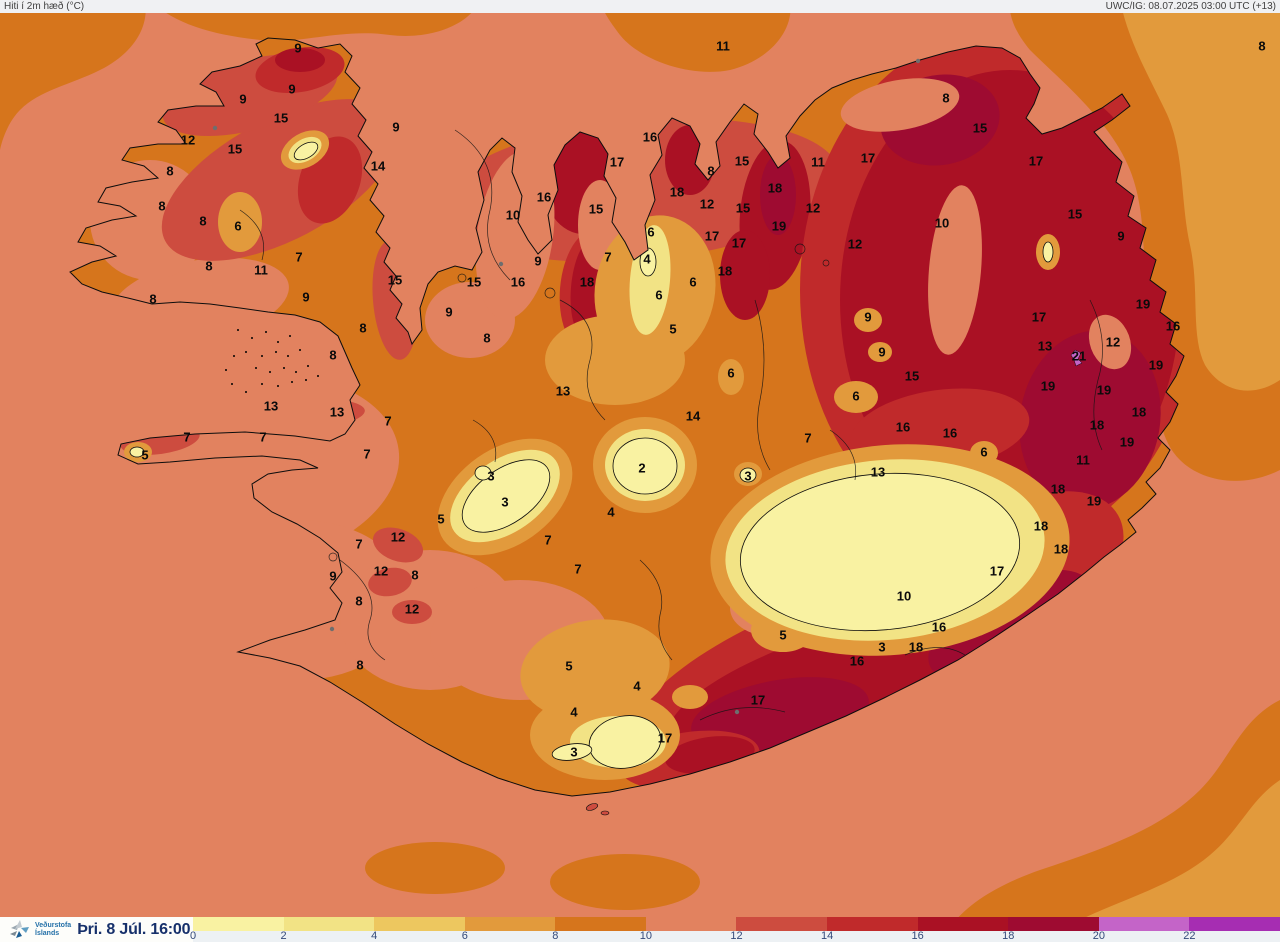 The height and width of the screenshot is (942, 1280). What do you see at coordinates (374, 936) in the screenshot?
I see `legend-tick: 4` at bounding box center [374, 936].